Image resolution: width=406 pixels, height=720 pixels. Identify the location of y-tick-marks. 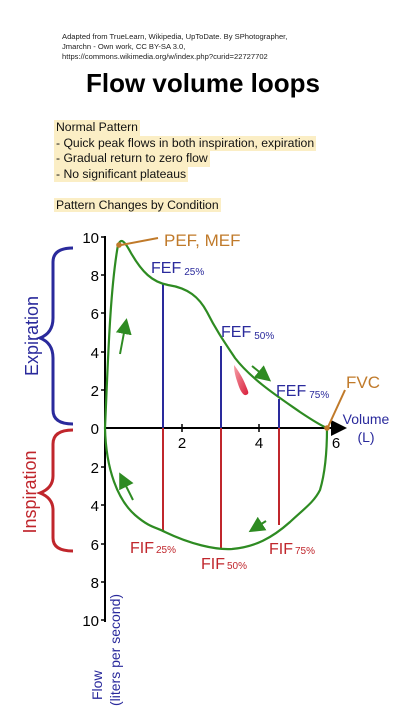
(103, 428).